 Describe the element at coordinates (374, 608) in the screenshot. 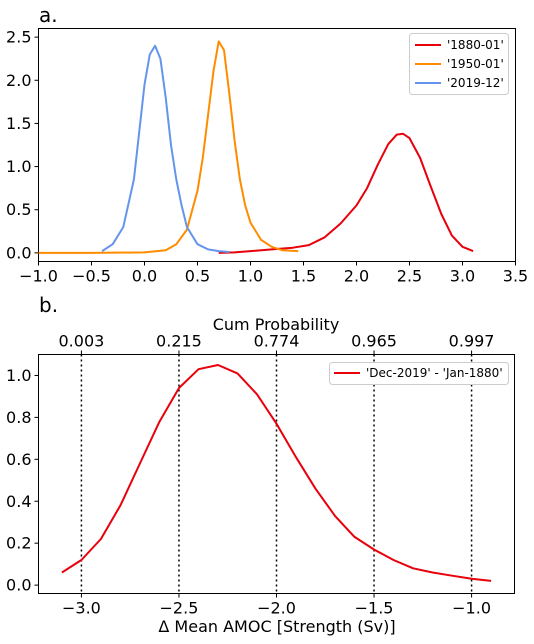

I see `x-tick-label: −1.5` at that location.